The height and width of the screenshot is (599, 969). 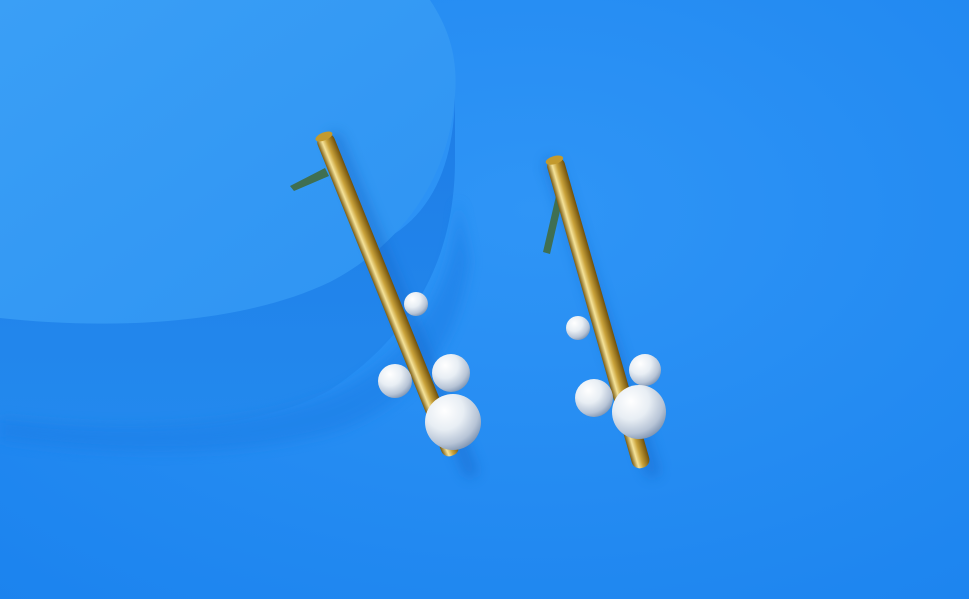 What do you see at coordinates (639, 412) in the screenshot?
I see `right-earring-pearl-large` at bounding box center [639, 412].